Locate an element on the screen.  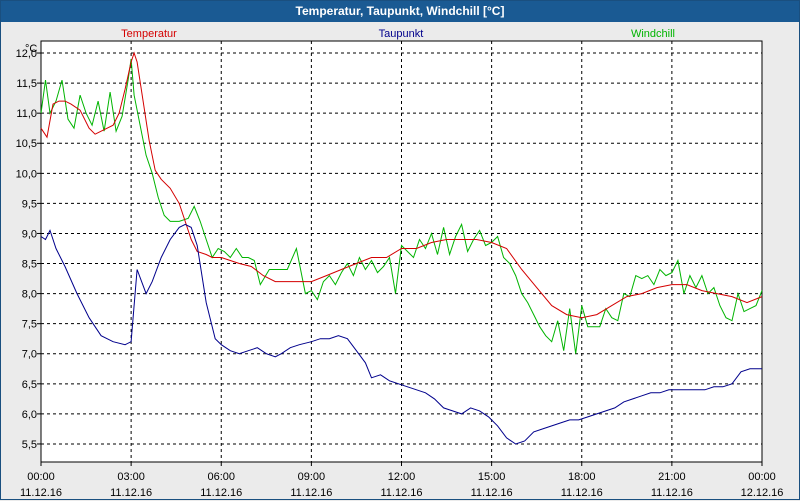
x-tick-time-label: 18:00 is located at coordinates (582, 477).